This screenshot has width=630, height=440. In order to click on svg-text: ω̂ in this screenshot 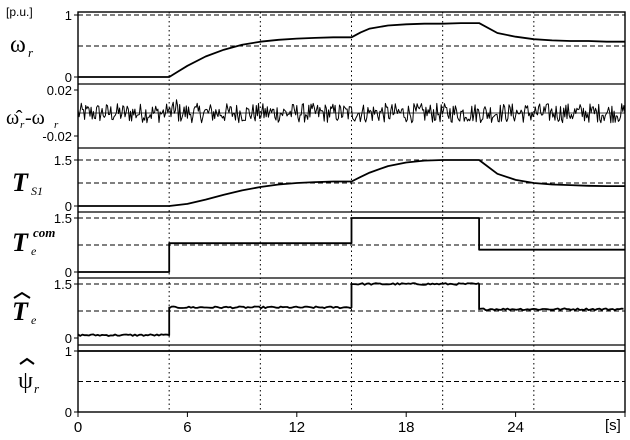, I will do `click(14, 118)`.